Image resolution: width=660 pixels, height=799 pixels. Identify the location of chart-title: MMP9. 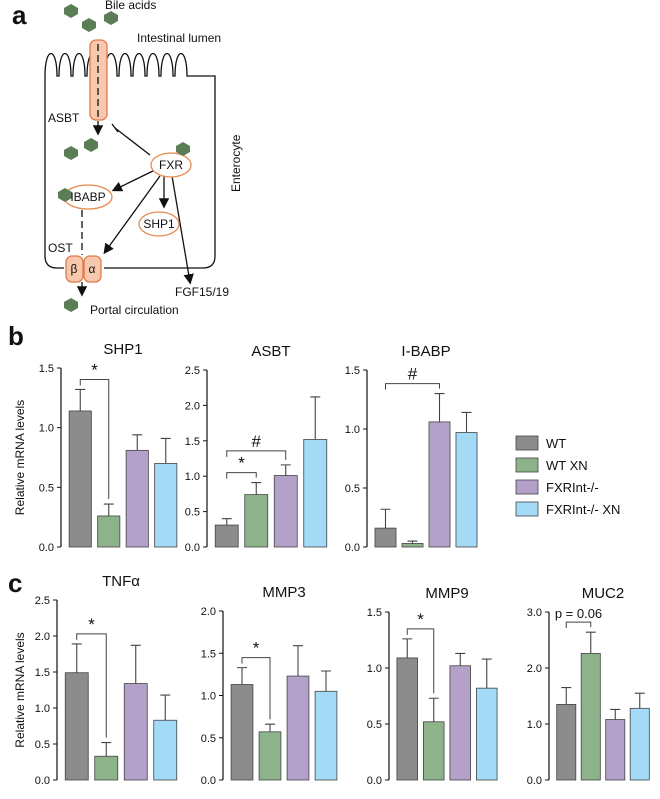
(446, 593).